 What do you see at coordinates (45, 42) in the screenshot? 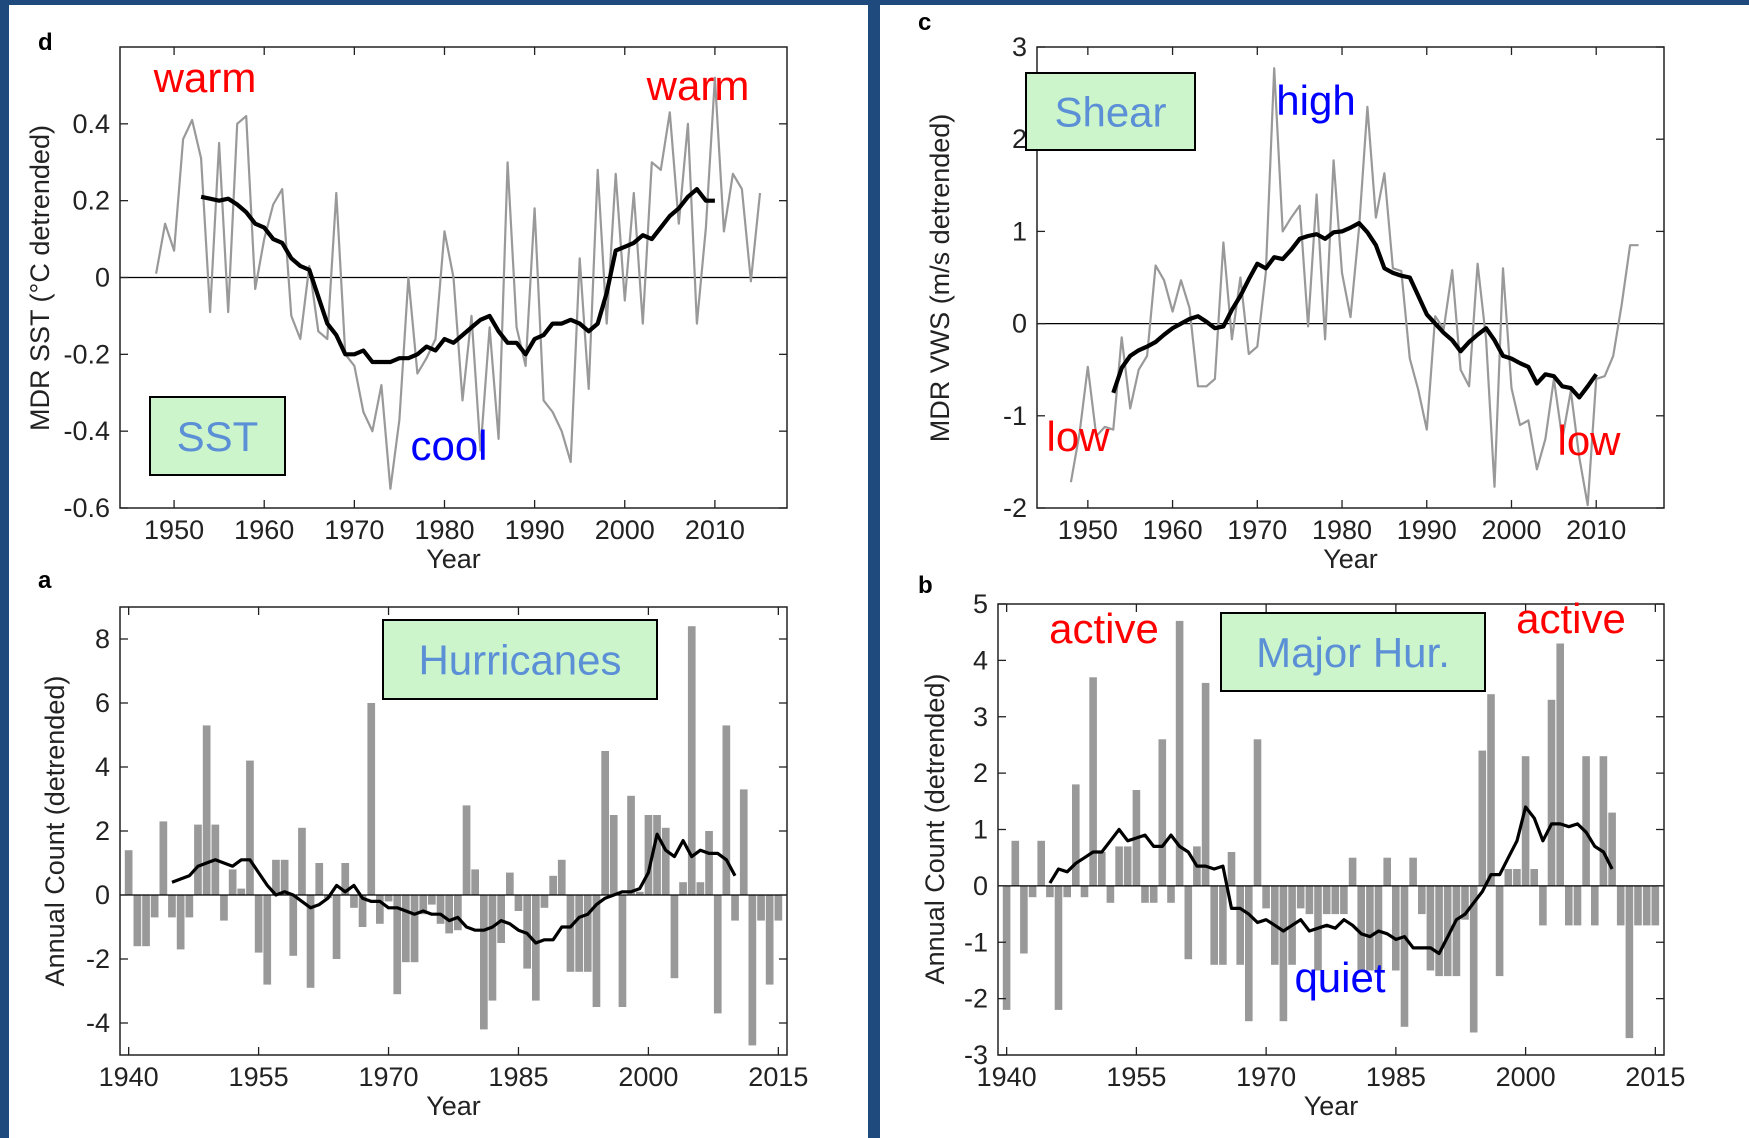
I see `panel-letter: d` at bounding box center [45, 42].